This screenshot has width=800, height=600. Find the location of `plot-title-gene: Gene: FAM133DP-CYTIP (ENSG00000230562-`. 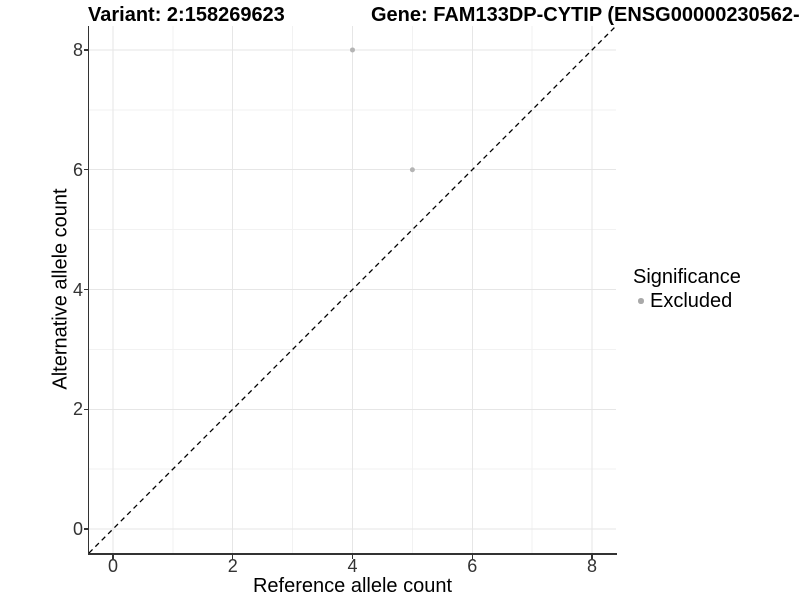

plot-title-gene: Gene: FAM133DP-CYTIP (ENSG00000230562- is located at coordinates (585, 15).